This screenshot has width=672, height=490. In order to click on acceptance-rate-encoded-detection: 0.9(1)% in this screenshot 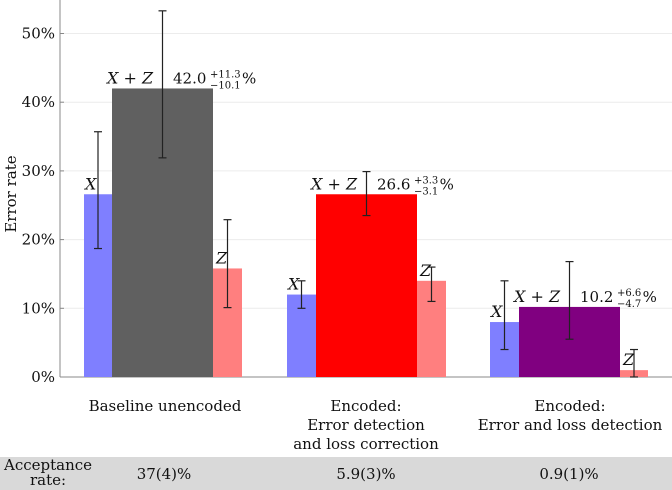, I will do `click(569, 474)`.